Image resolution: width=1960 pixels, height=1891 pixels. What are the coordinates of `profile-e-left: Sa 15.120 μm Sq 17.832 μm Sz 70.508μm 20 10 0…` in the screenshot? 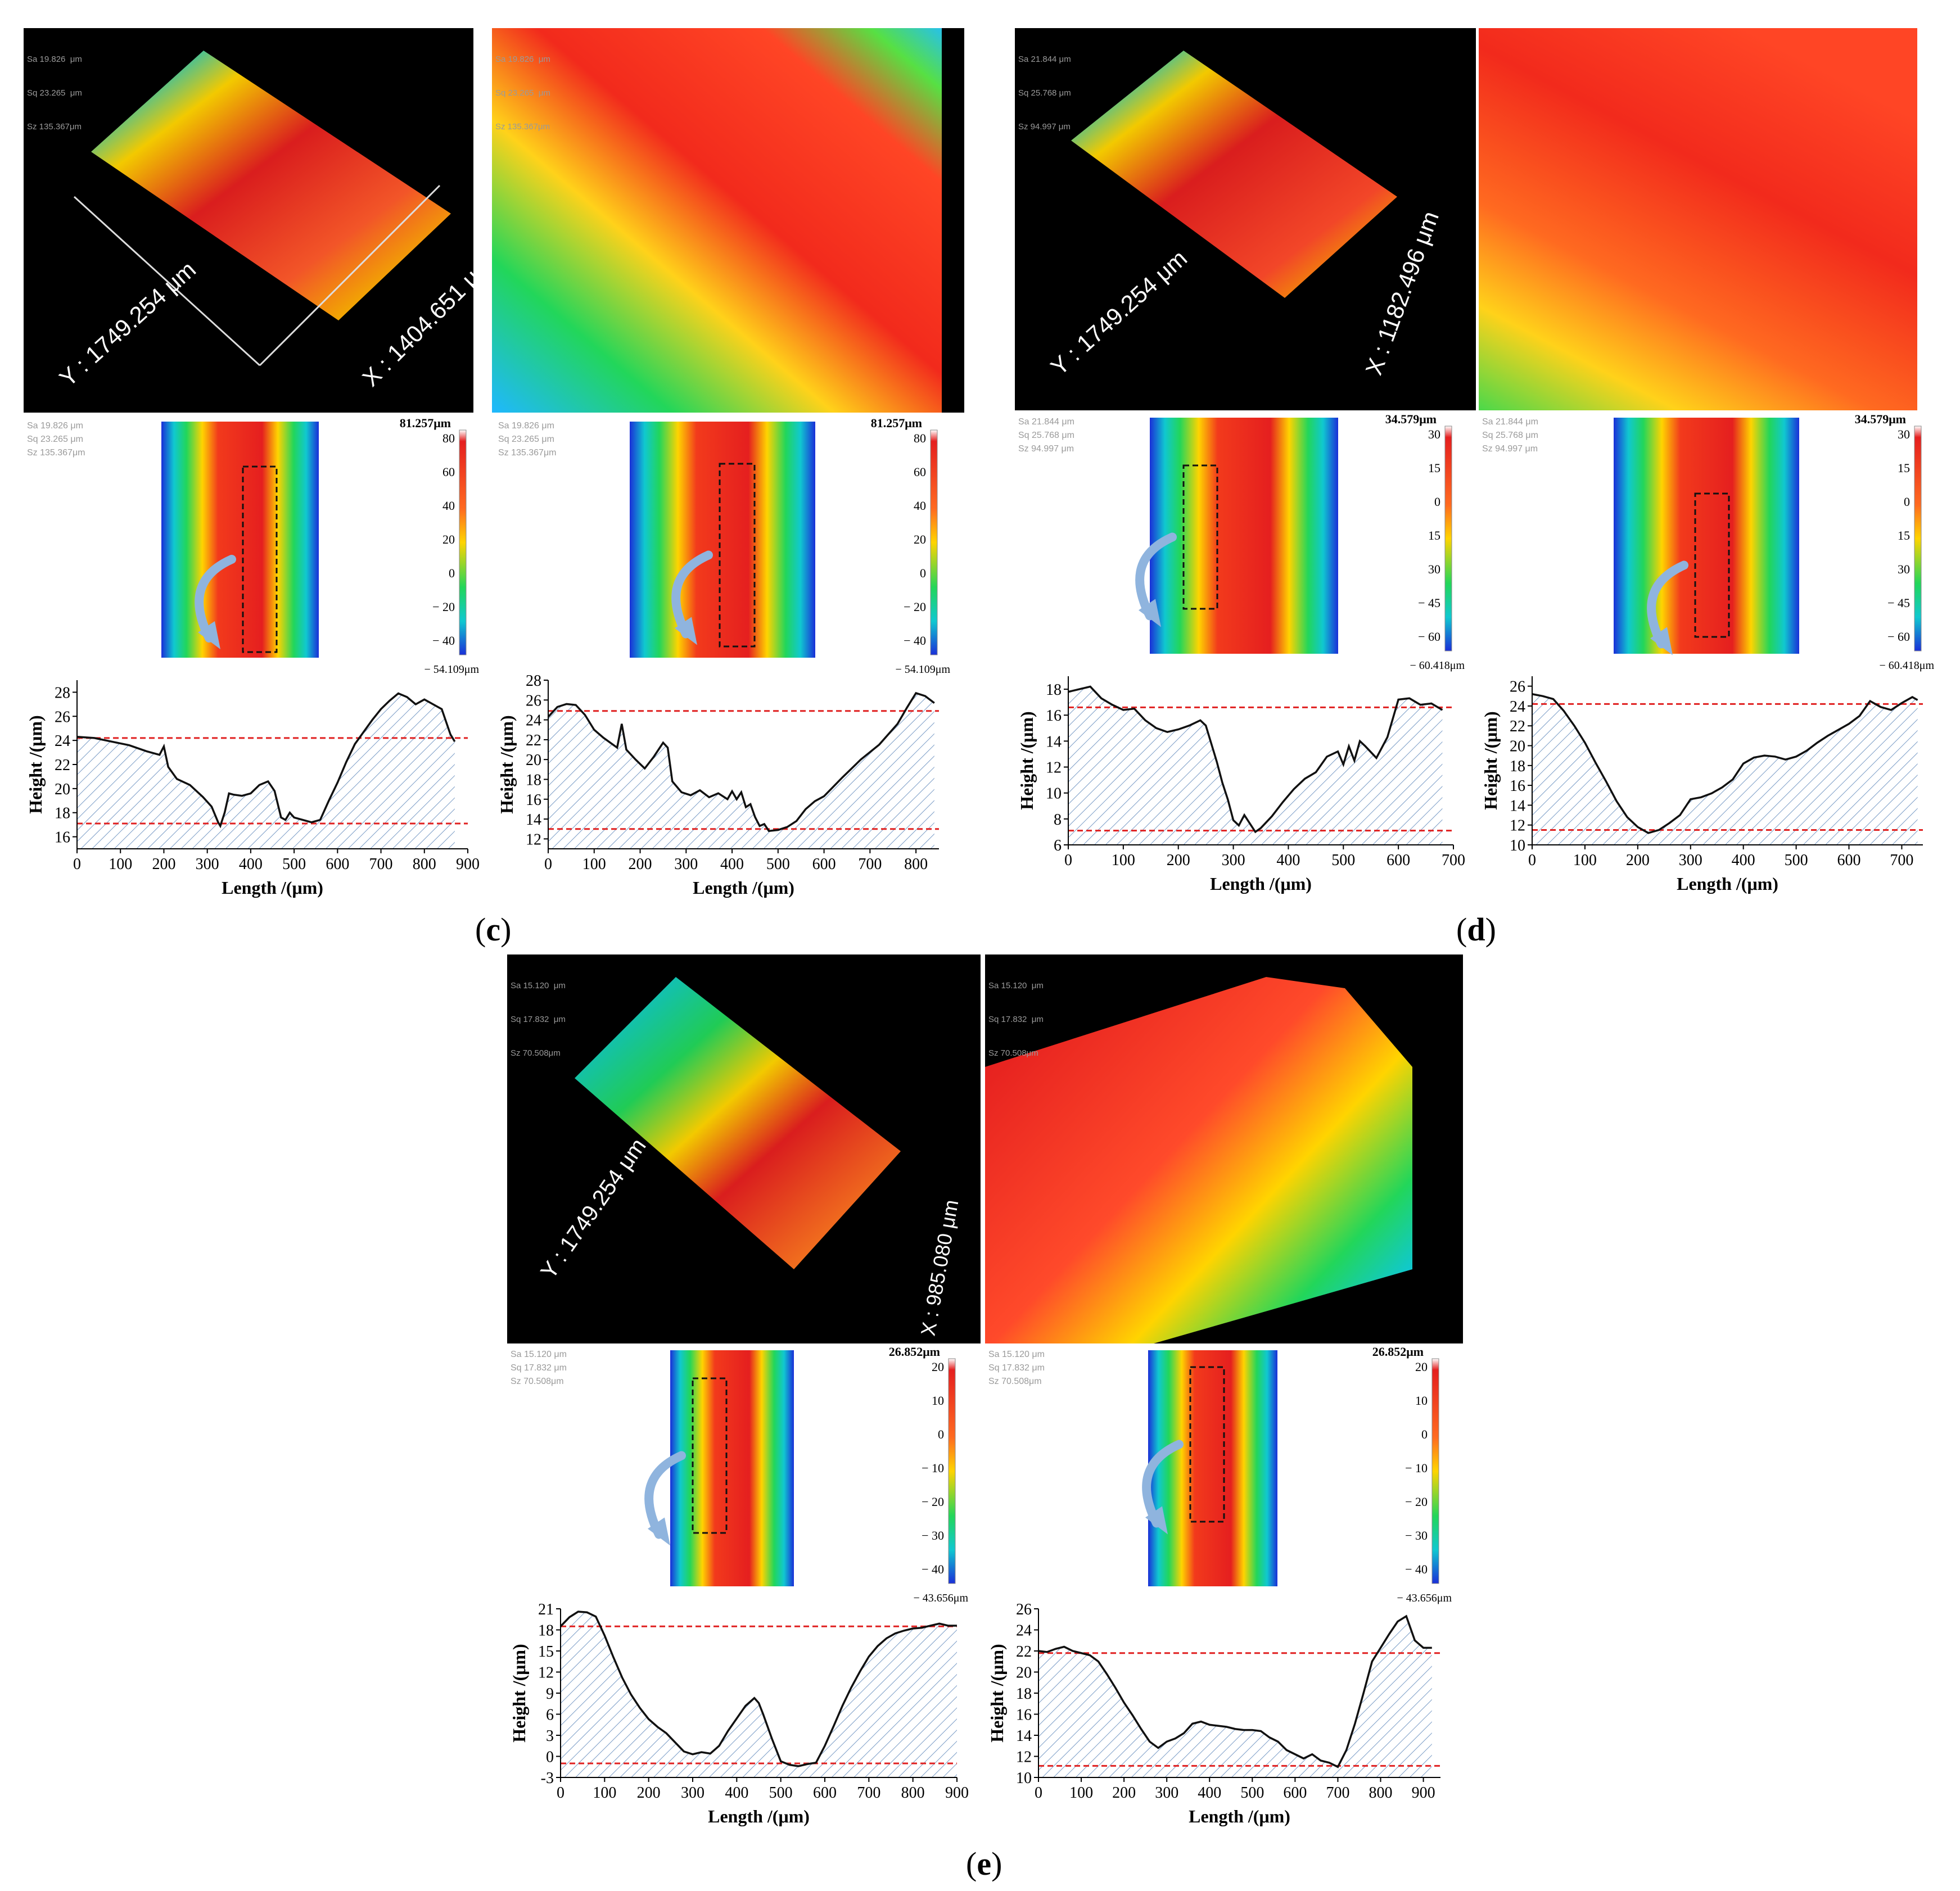 It's located at (743, 1592).